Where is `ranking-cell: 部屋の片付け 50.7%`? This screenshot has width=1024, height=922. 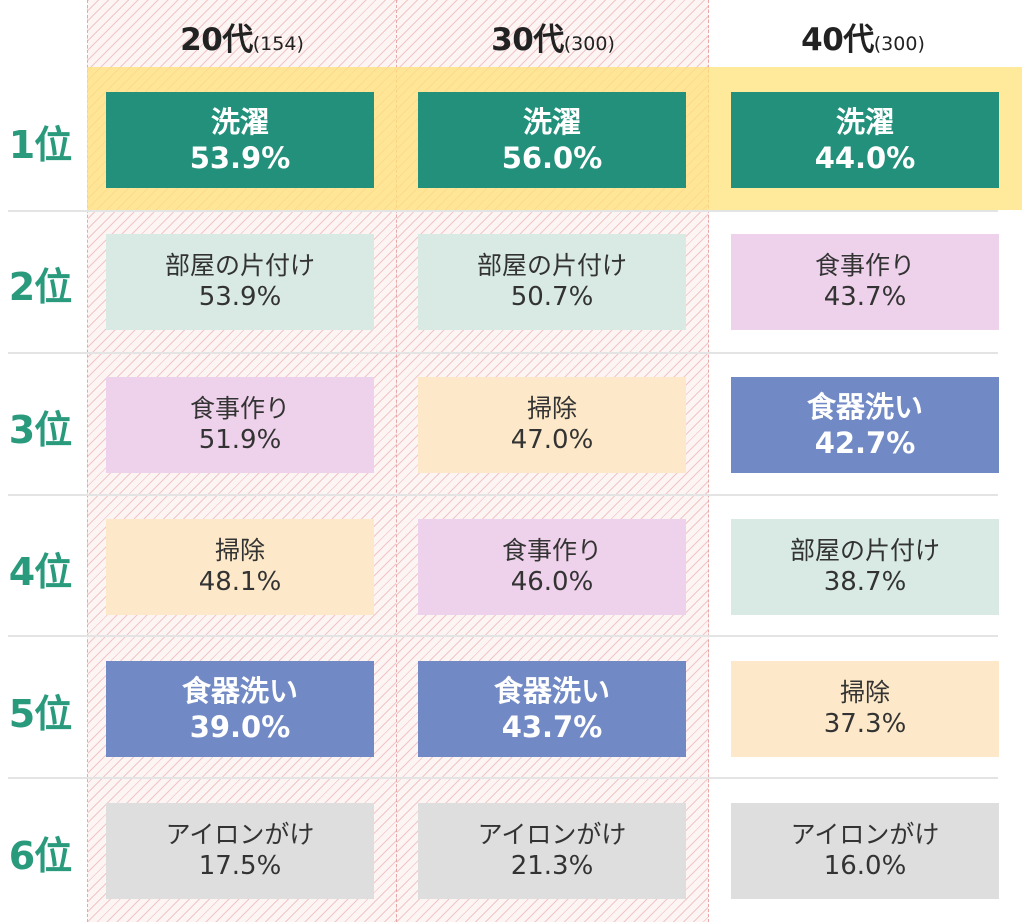 ranking-cell: 部屋の片付け 50.7% is located at coordinates (552, 282).